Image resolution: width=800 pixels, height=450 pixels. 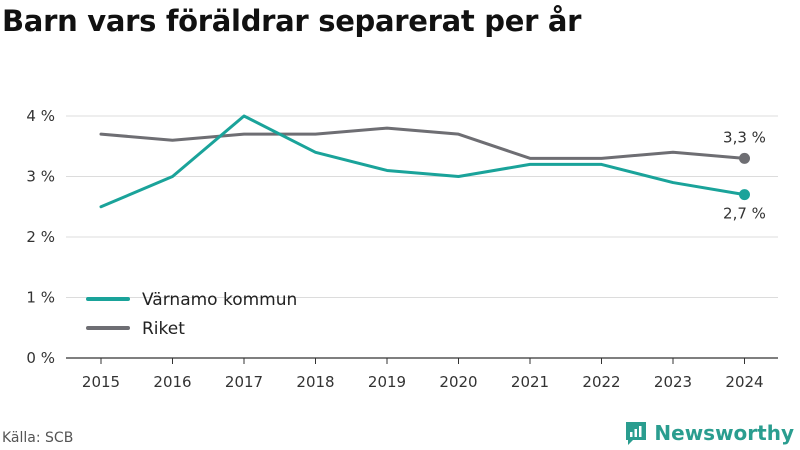 I want to click on newsworthy-icon, so click(x=636, y=433).